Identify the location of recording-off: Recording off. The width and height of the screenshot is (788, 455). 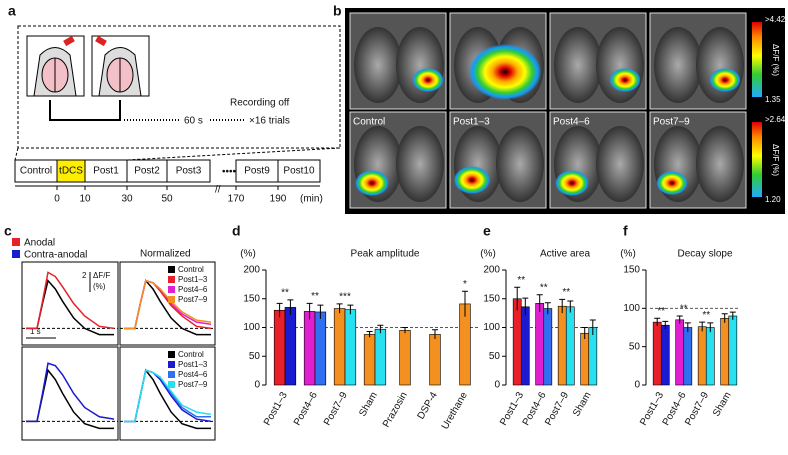
(260, 103).